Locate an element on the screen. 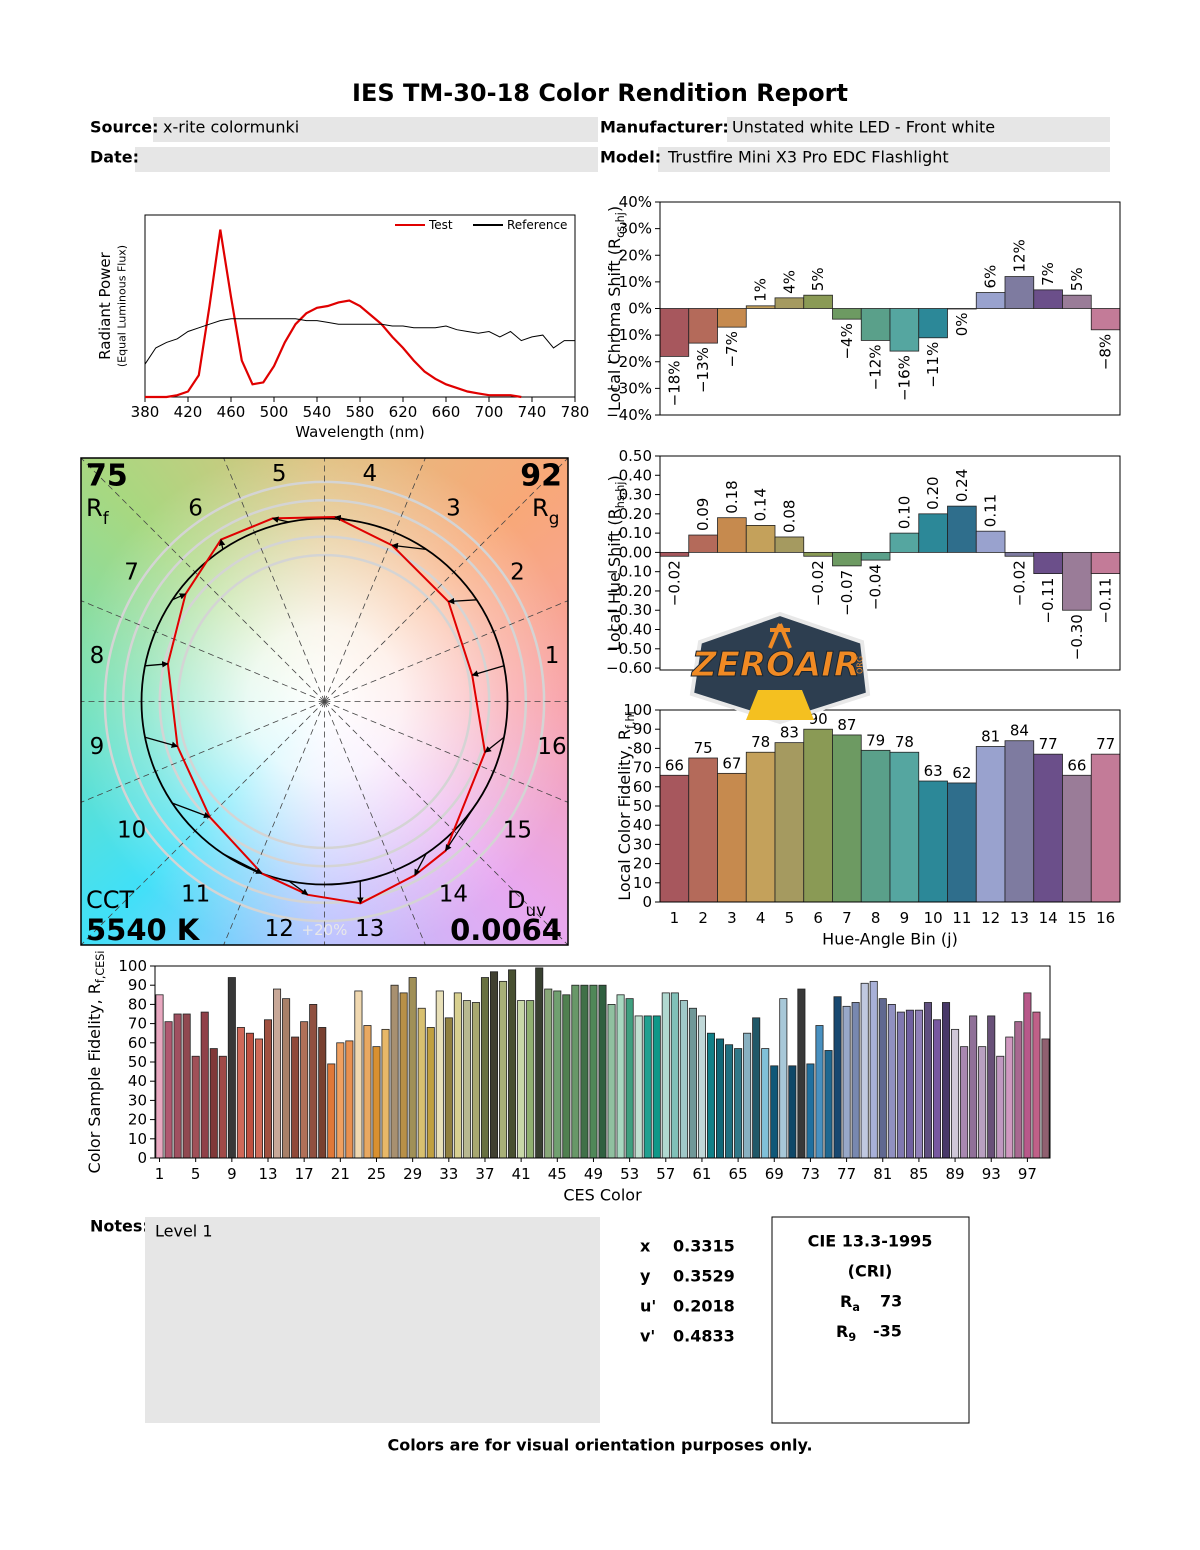 This screenshot has height=1550, width=1200. y-tick-label: 20 is located at coordinates (642, 864).